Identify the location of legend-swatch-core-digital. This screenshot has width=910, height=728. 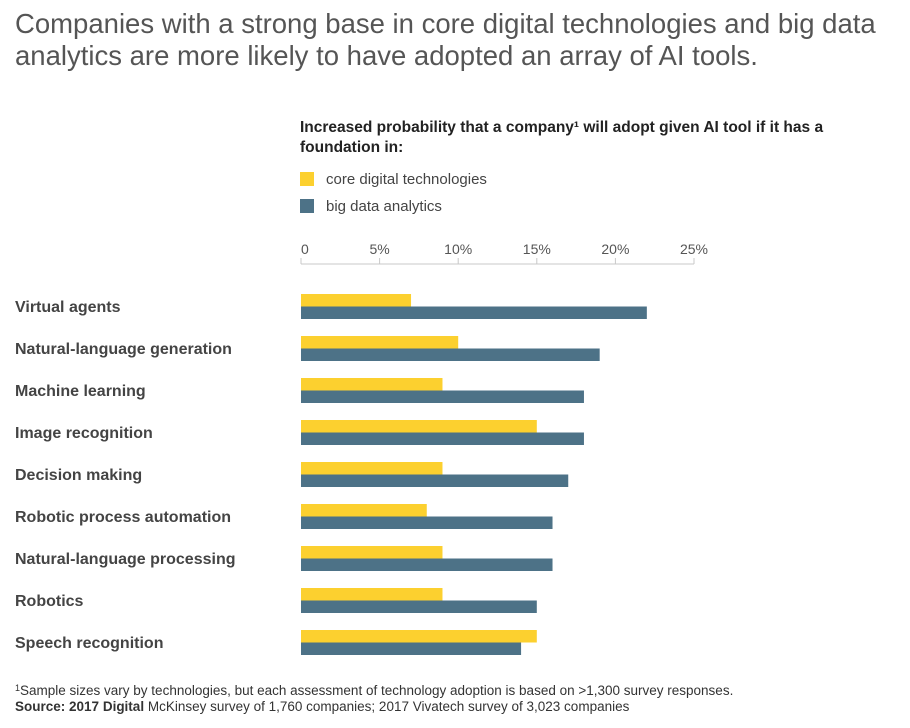
(307, 179).